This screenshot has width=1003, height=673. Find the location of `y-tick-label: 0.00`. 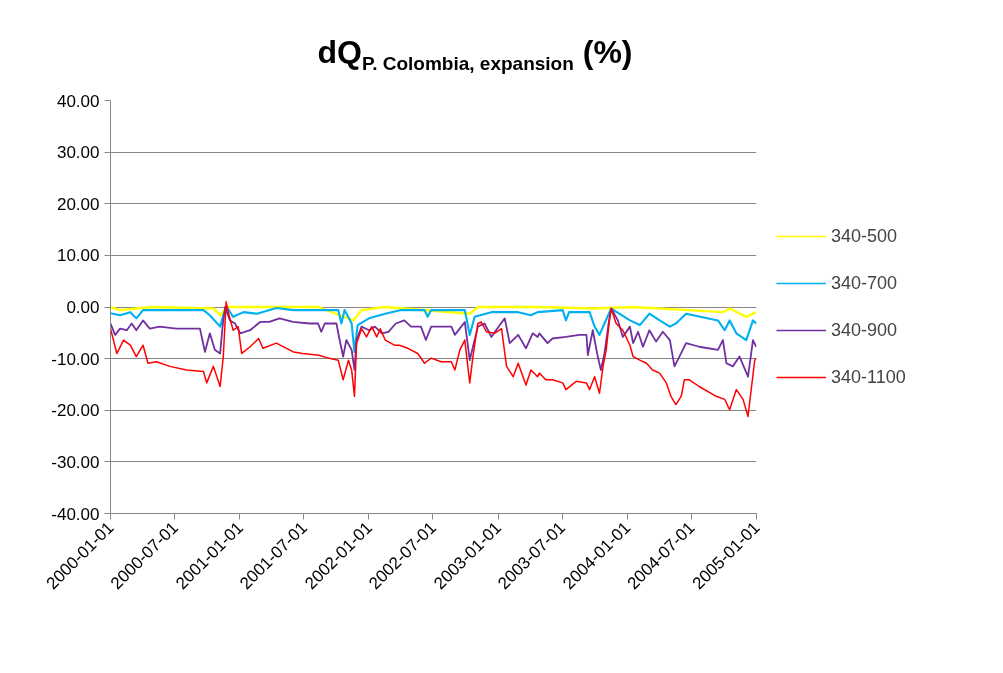

y-tick-label: 0.00 is located at coordinates (83, 307).